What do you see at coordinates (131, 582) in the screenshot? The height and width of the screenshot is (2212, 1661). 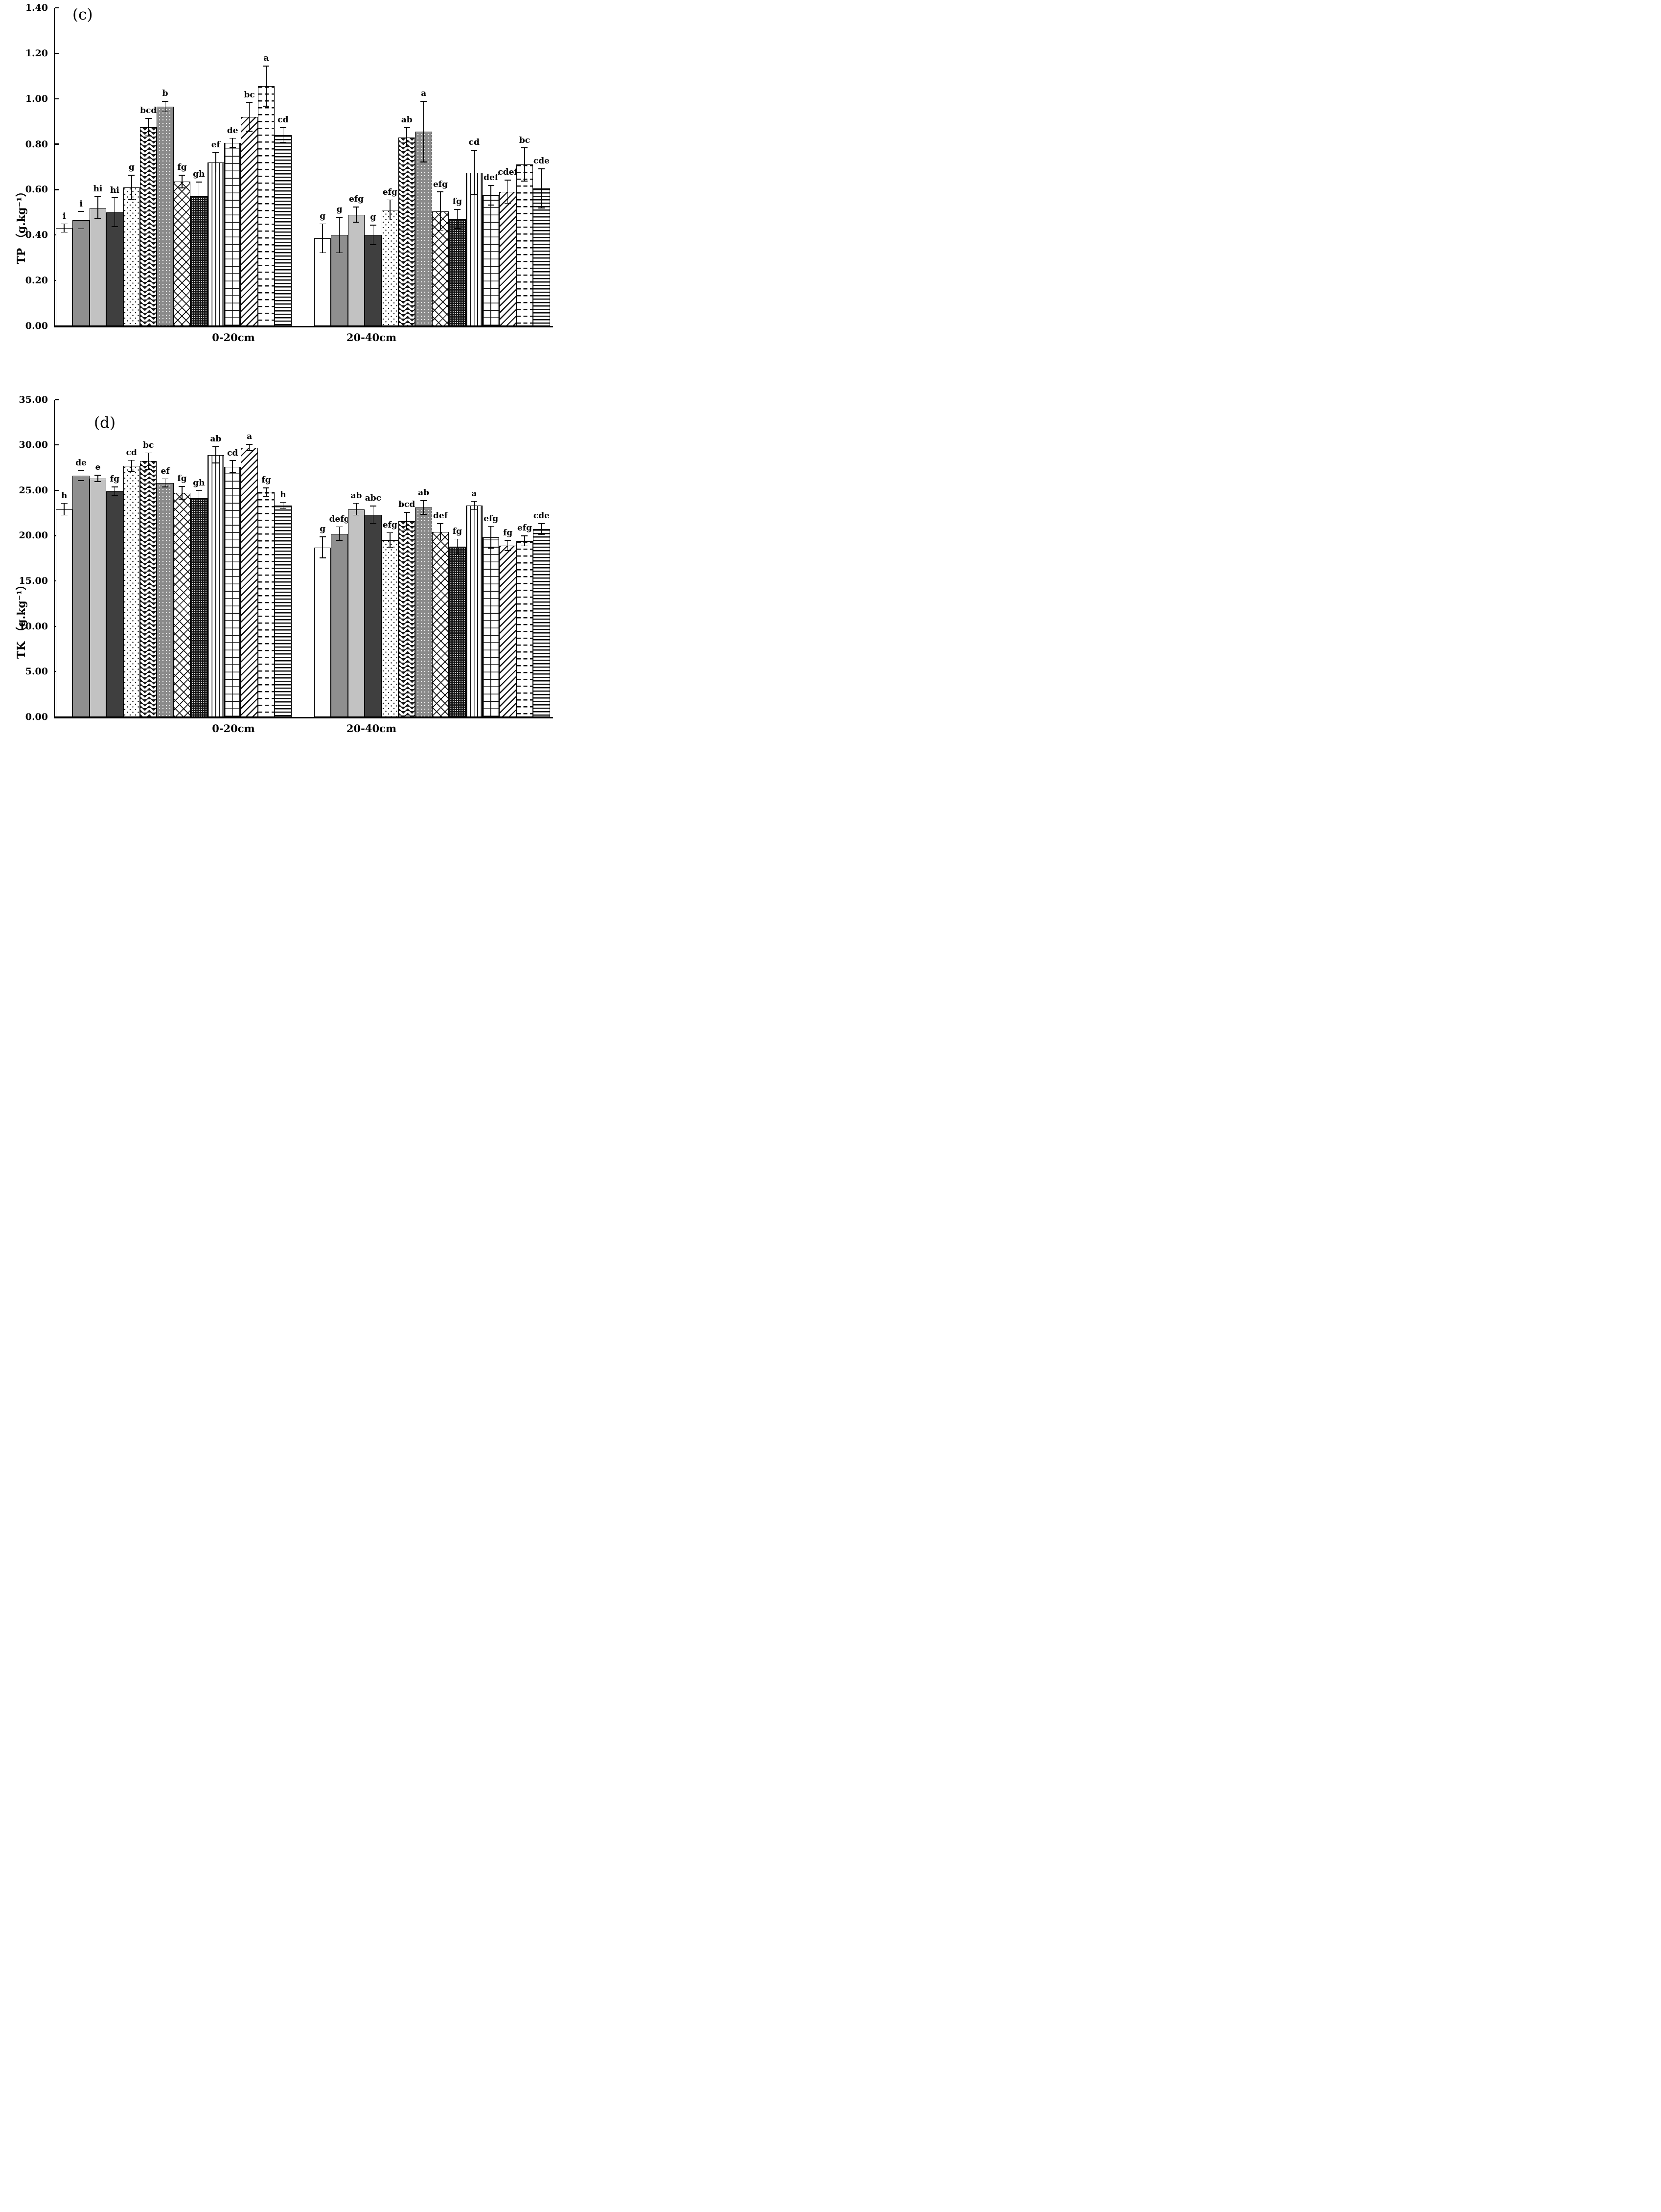 I see `bar: cd` at bounding box center [131, 582].